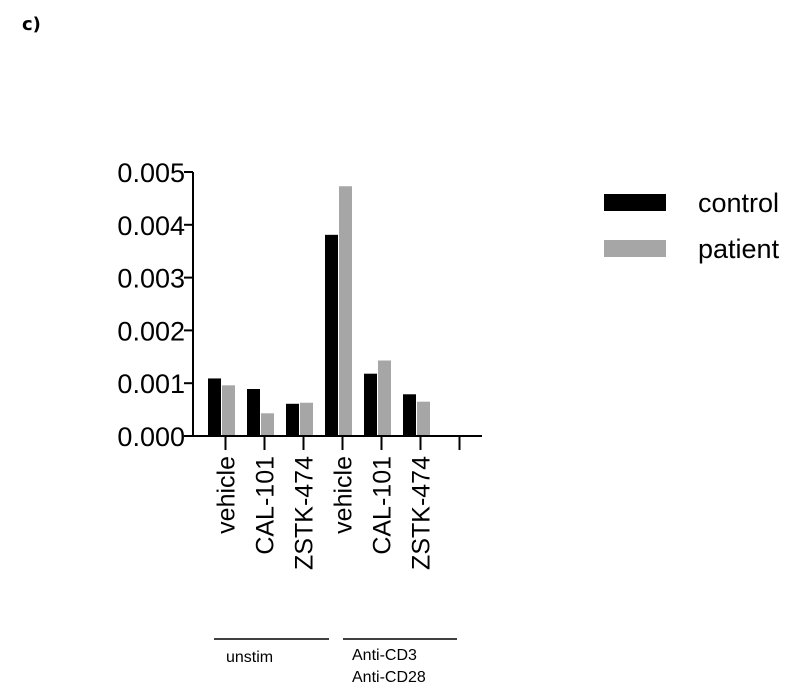 The width and height of the screenshot is (800, 698). I want to click on y-tick-label: 0.001, so click(151, 384).